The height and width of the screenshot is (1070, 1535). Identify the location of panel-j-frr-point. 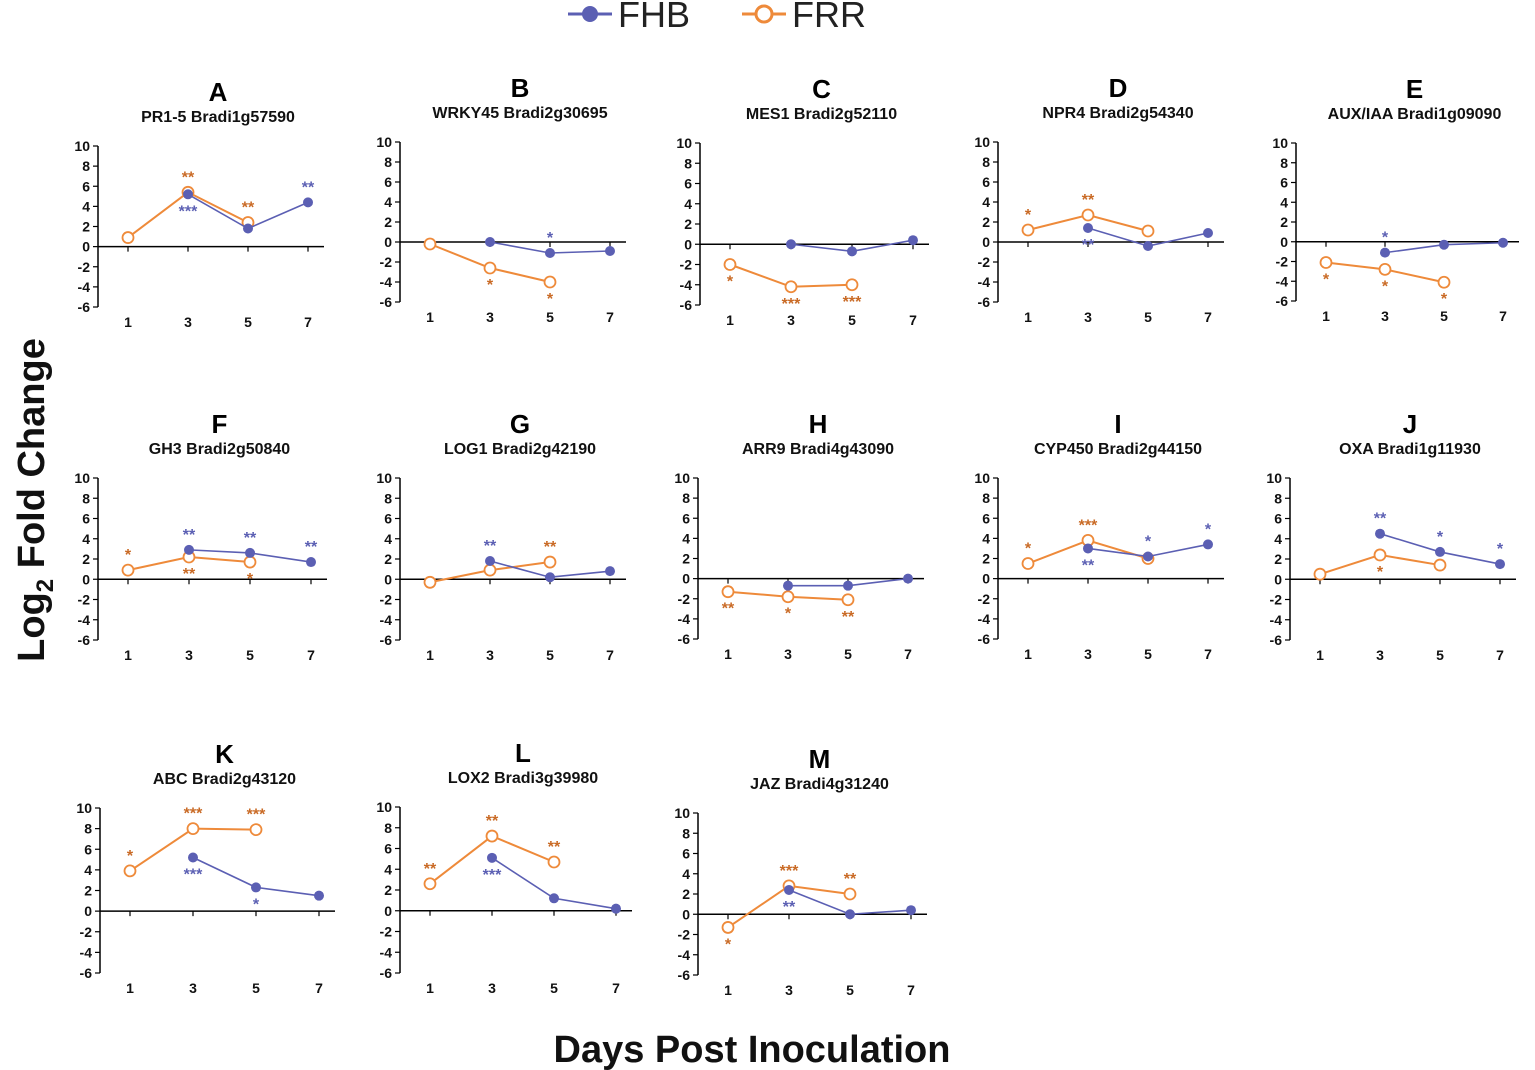
(1440, 565).